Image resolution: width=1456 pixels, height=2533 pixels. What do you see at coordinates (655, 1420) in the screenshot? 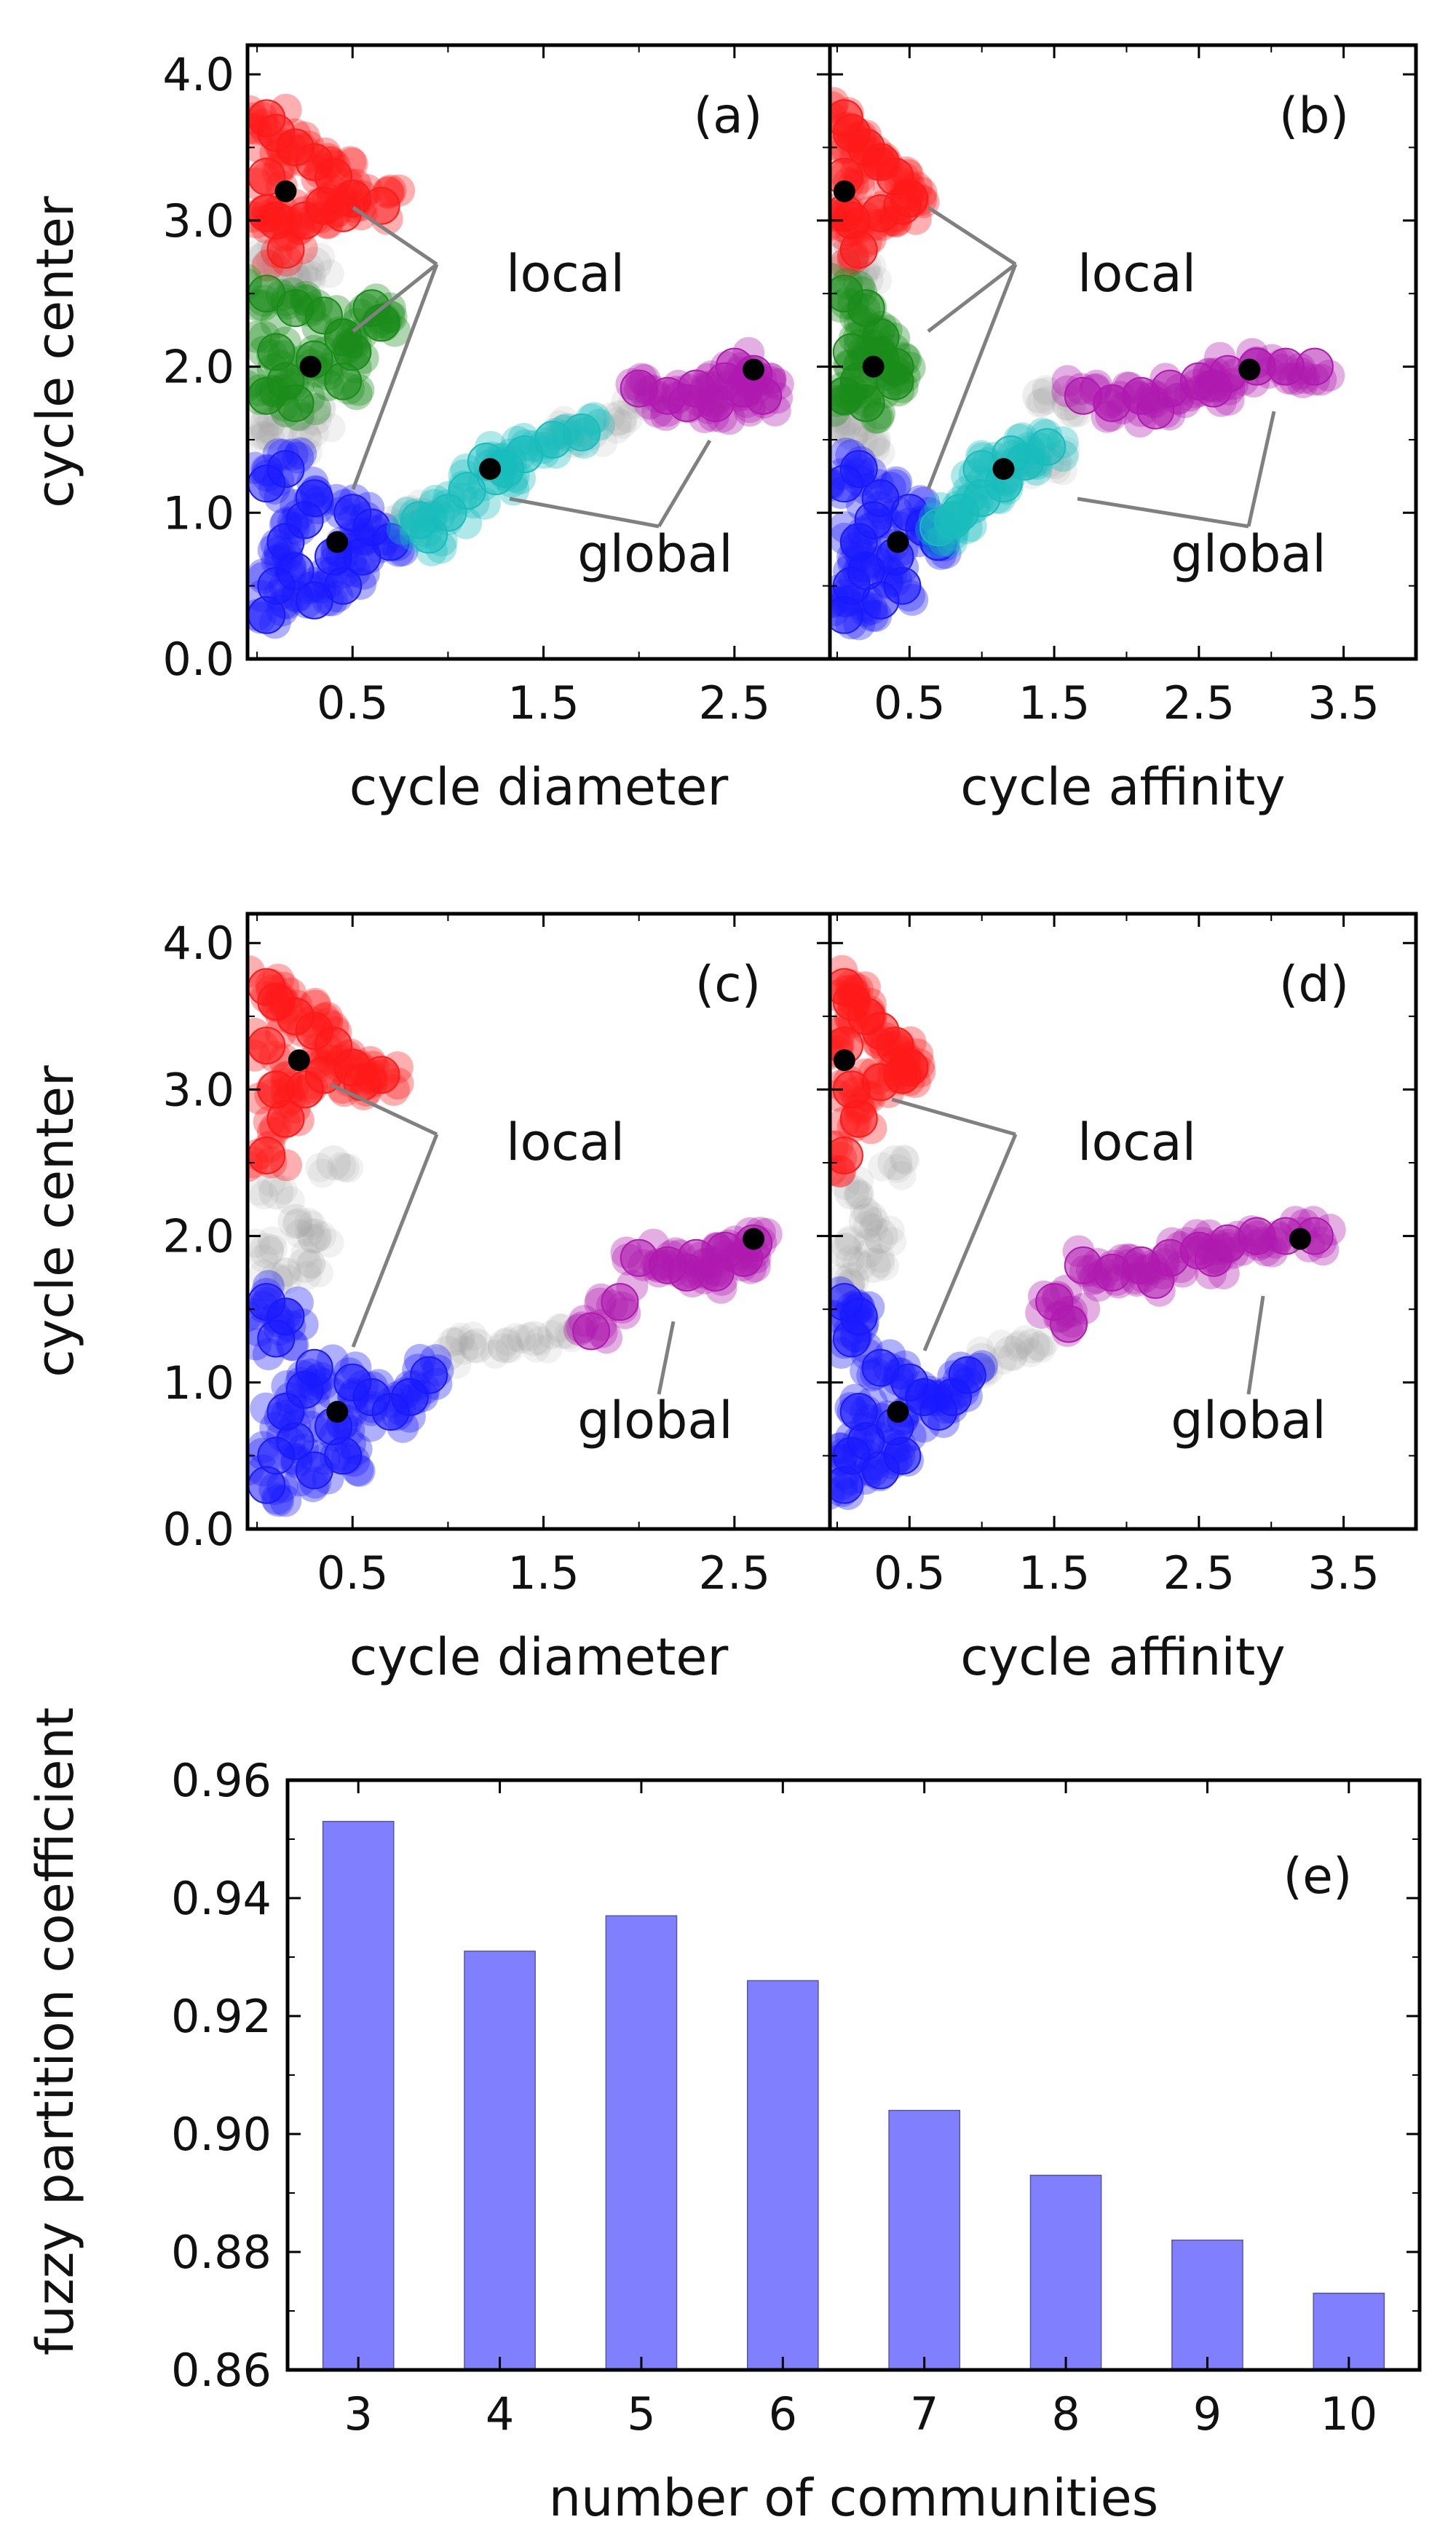
I see `annotation-global: global` at bounding box center [655, 1420].